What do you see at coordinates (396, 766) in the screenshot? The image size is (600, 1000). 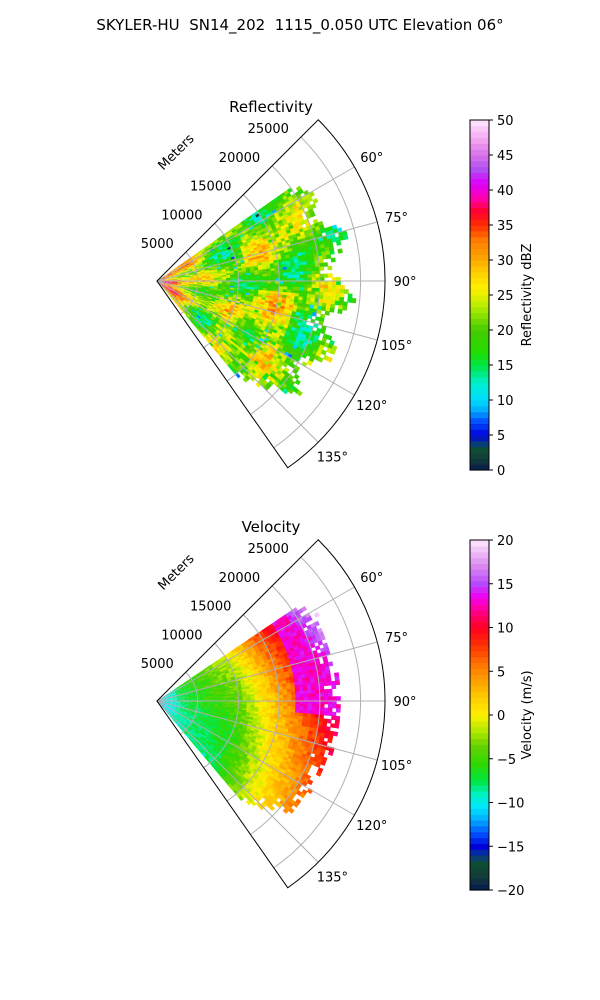 I see `azimuth-tick-label: 105°` at bounding box center [396, 766].